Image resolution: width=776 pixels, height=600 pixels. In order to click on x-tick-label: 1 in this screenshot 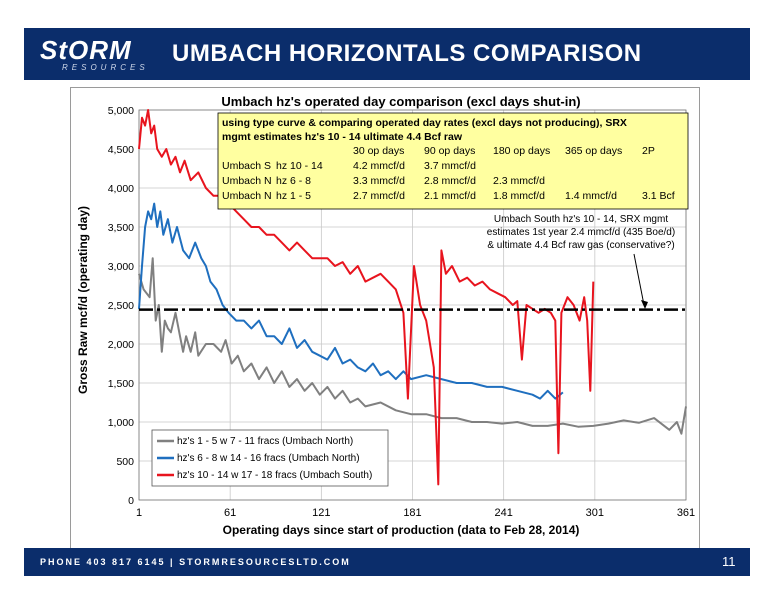, I will do `click(139, 513)`.